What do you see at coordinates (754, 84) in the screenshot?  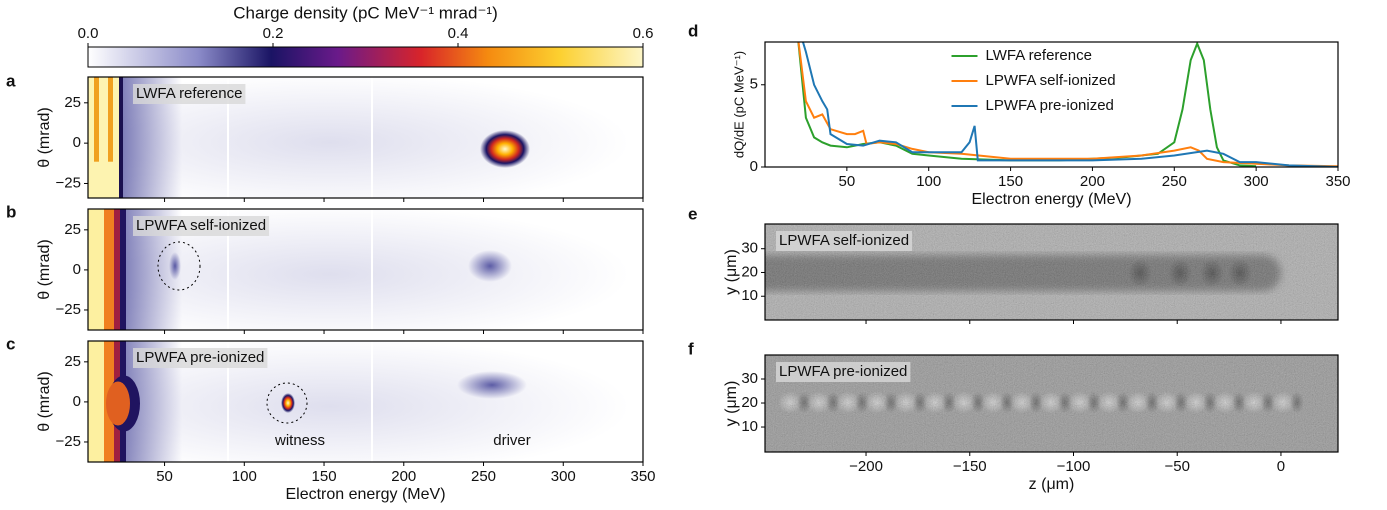 I see `y-tick-label: 5` at bounding box center [754, 84].